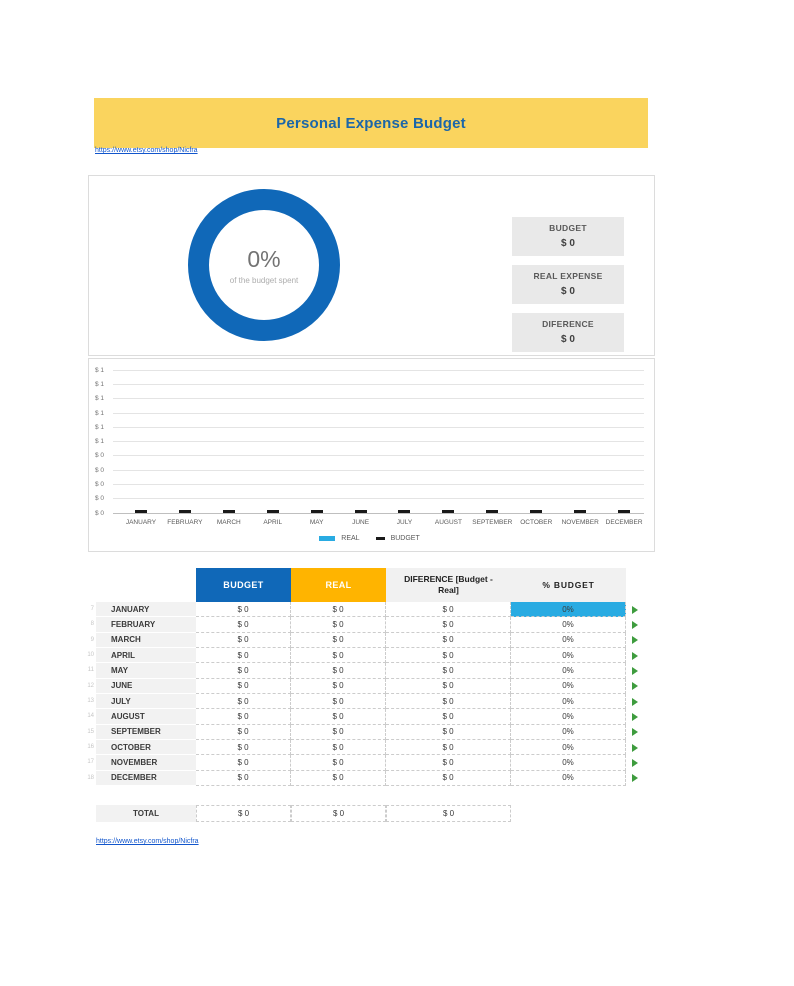 Image resolution: width=794 pixels, height=986 pixels. Describe the element at coordinates (568, 332) in the screenshot. I see `summary-card: DIFERENCE $ 0` at that location.